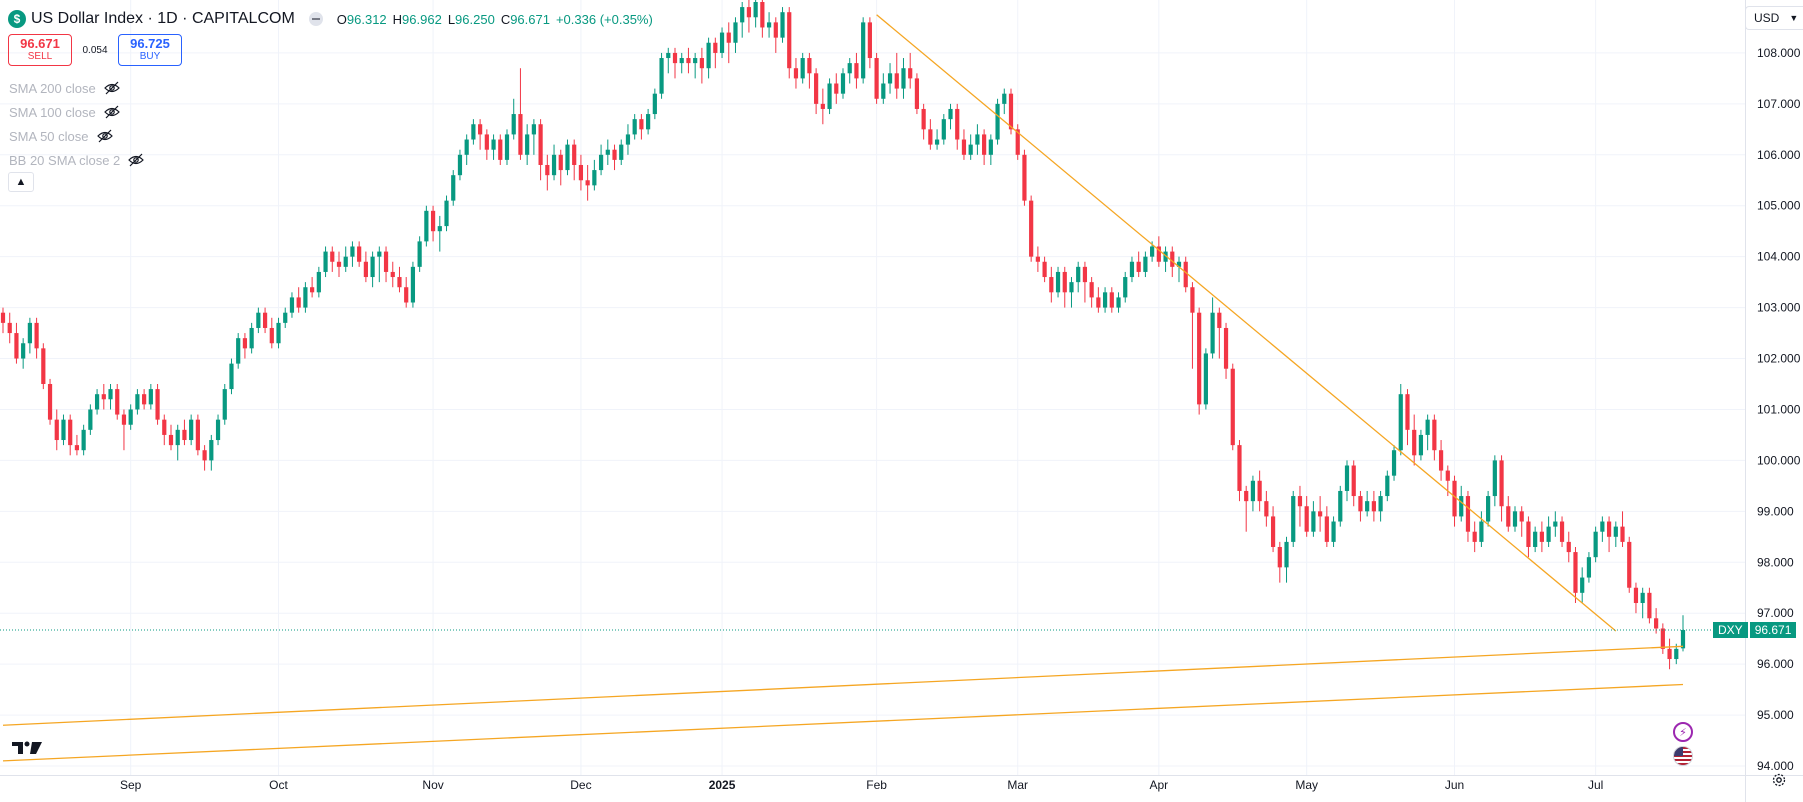  I want to click on price-tick-label: 97.000, so click(1775, 613).